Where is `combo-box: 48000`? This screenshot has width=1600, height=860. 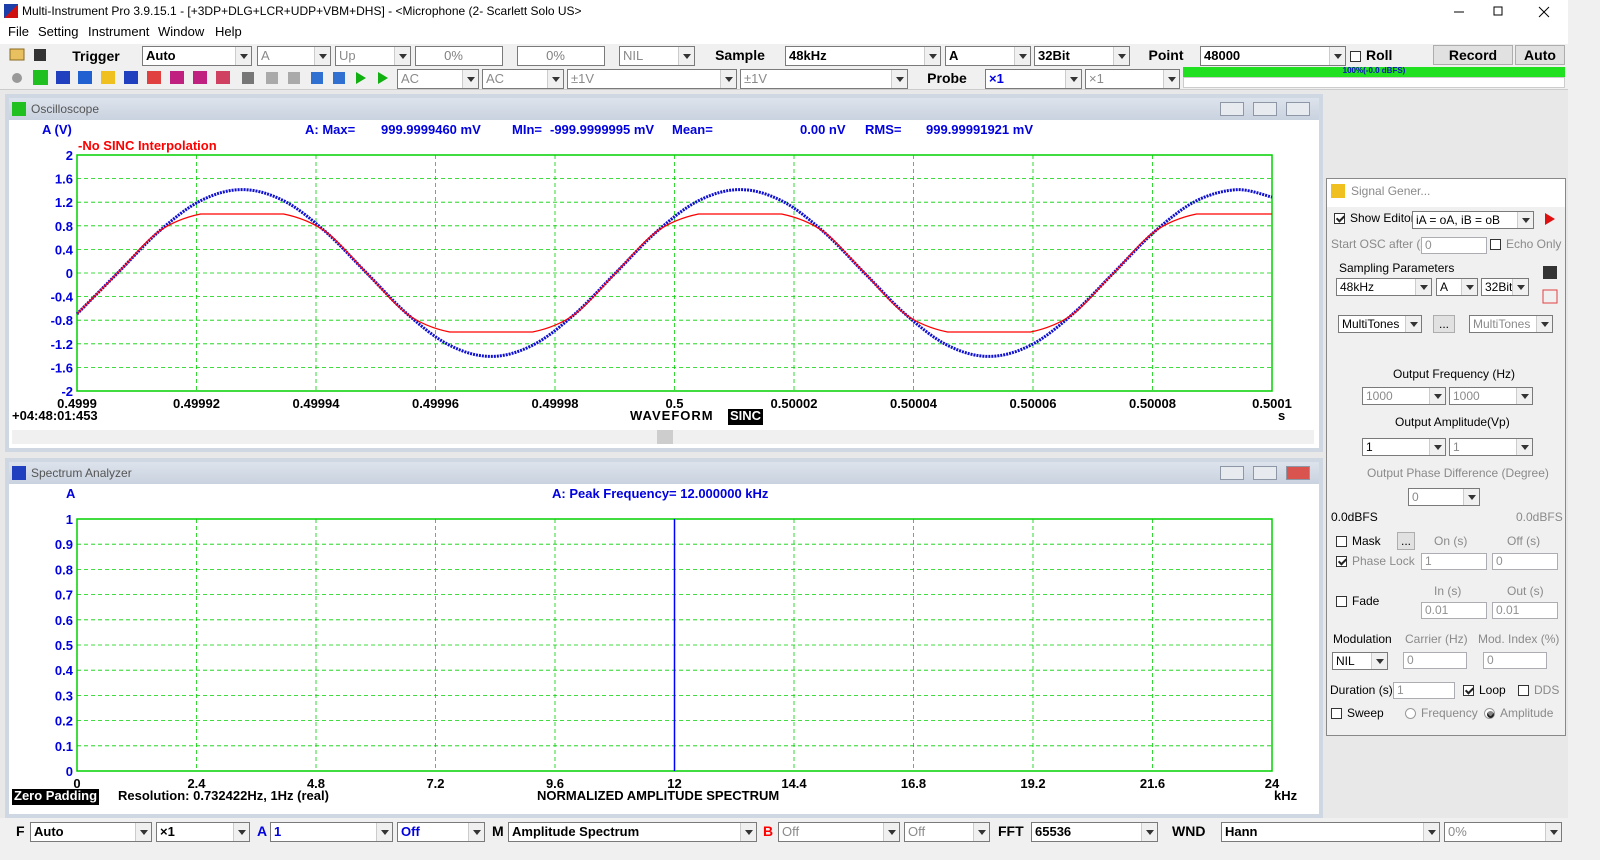
combo-box: 48000 is located at coordinates (1273, 56).